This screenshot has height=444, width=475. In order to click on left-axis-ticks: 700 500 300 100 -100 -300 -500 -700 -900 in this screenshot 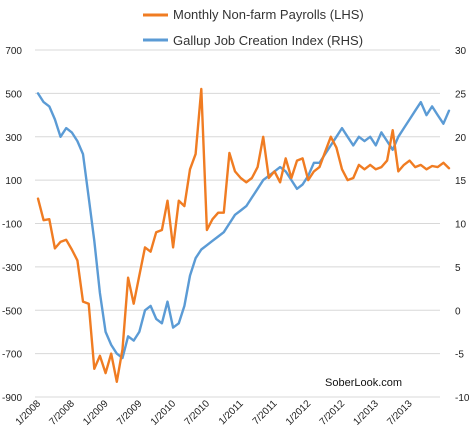, I will do `click(12, 225)`.